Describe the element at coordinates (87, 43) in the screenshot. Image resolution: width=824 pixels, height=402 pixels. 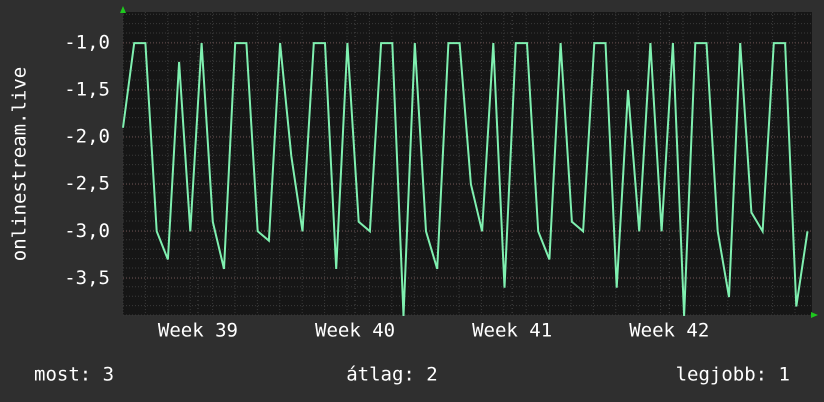
I see `y-tick-label: -1,0` at that location.